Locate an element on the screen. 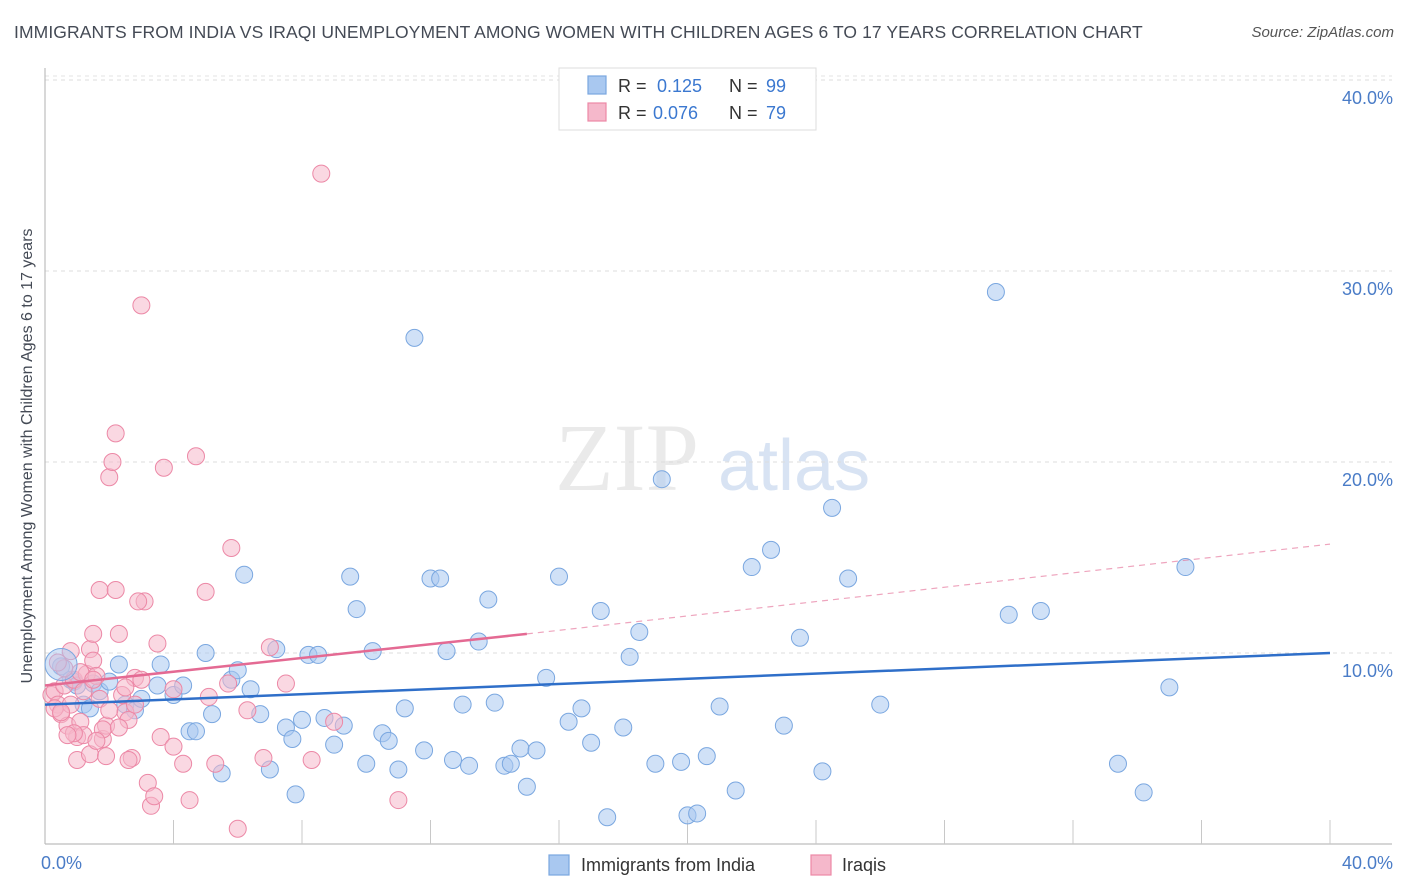 This screenshot has width=1406, height=892. y-tick-label: 40.0% is located at coordinates (1367, 98).